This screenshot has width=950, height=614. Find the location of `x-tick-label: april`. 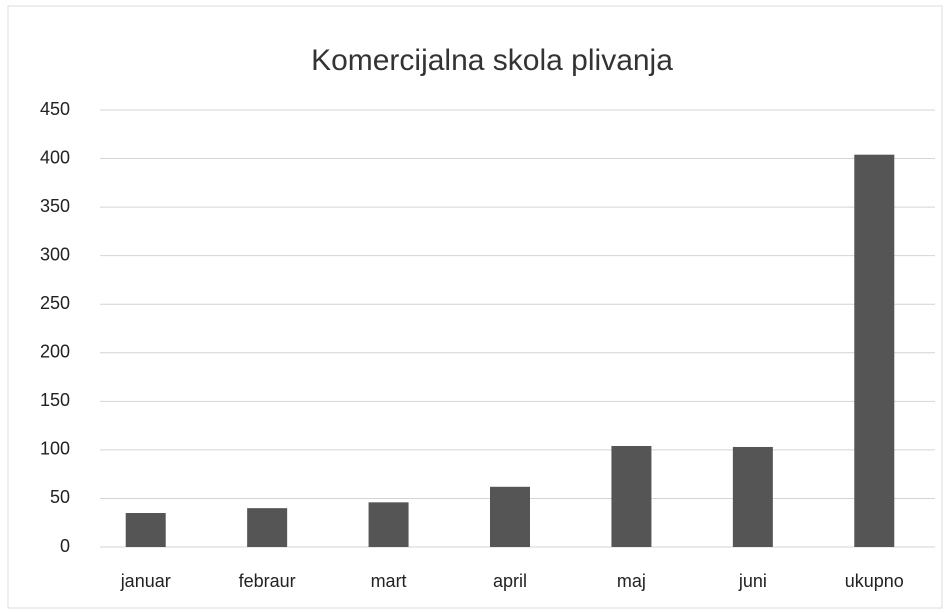

x-tick-label: april is located at coordinates (510, 581).